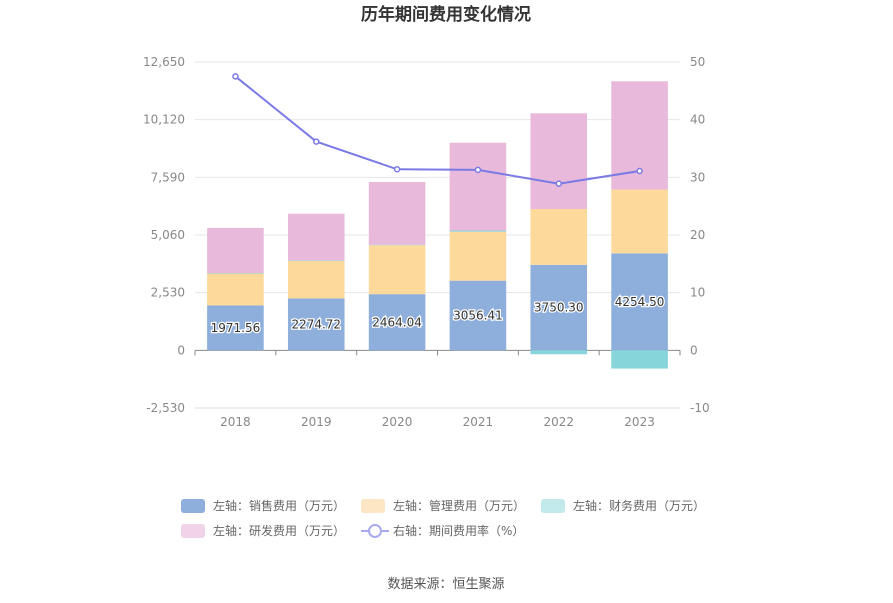  I want to click on x-axis: 2018 2019 2020 2021 2022 2023, so click(437, 389).